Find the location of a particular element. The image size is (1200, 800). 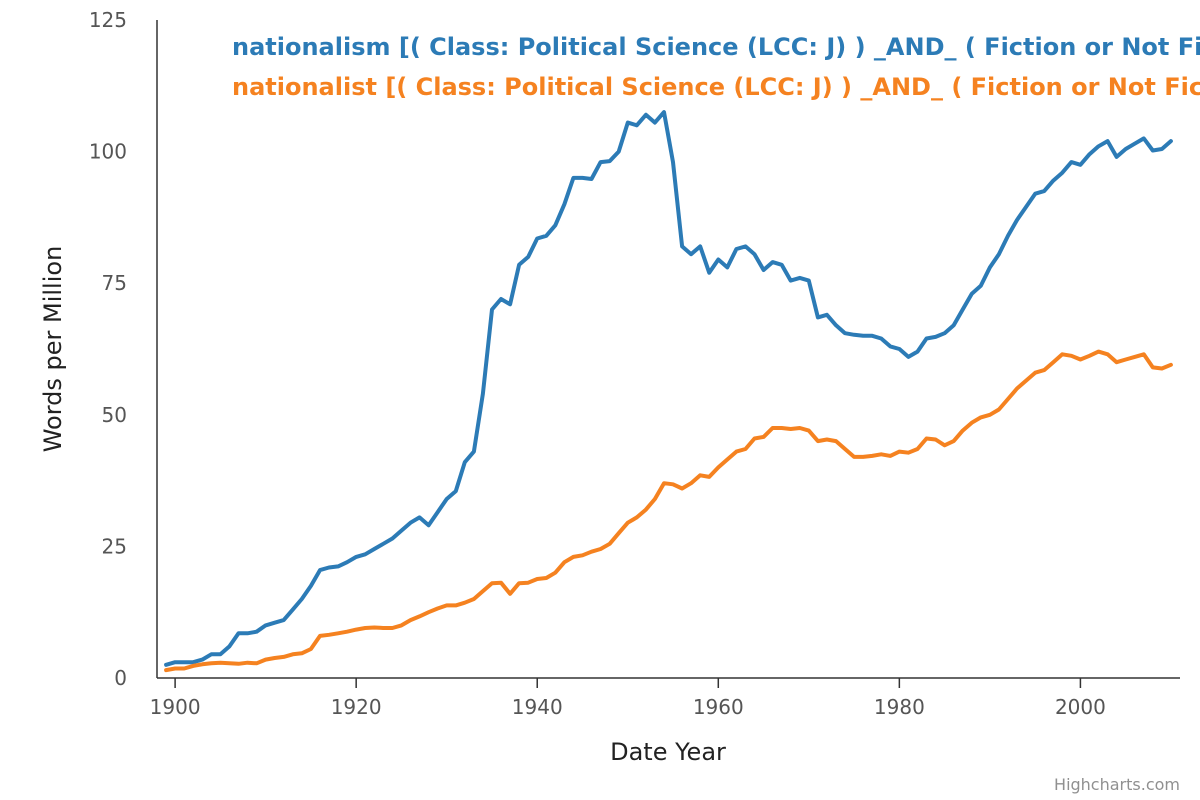

x-axis-ticks: 1900 1920 1940 1960 1980 2000 is located at coordinates (628, 698).